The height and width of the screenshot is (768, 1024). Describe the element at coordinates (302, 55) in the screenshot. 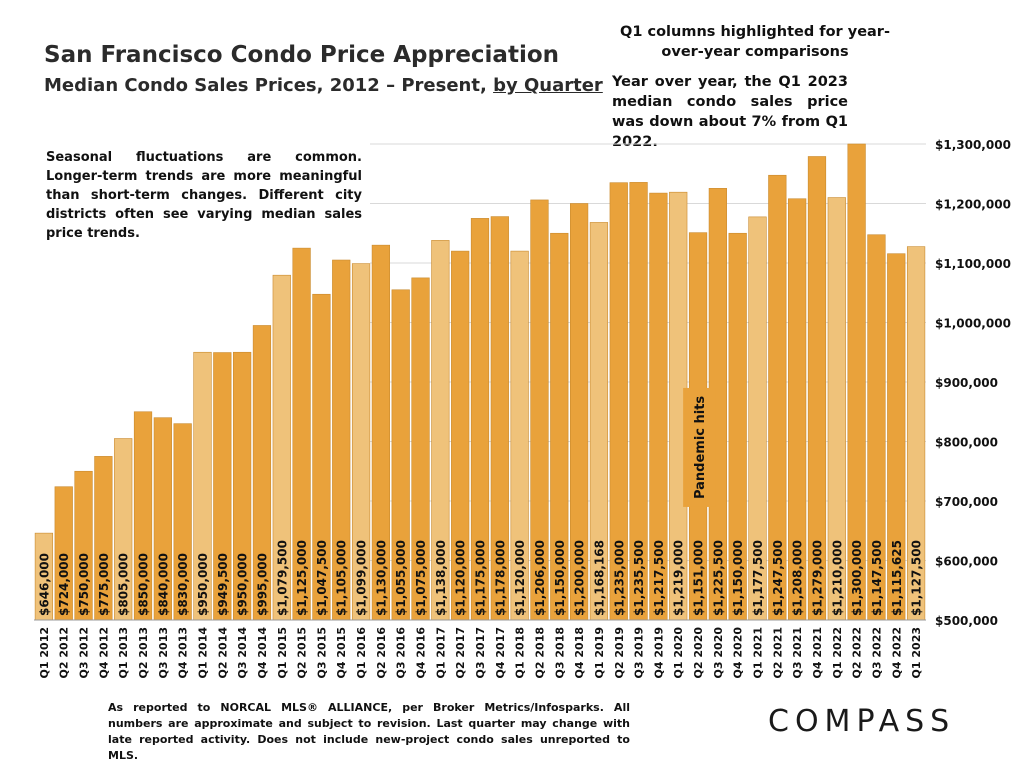

I see `chart-title: San Francisco Condo Price Appreciation` at that location.